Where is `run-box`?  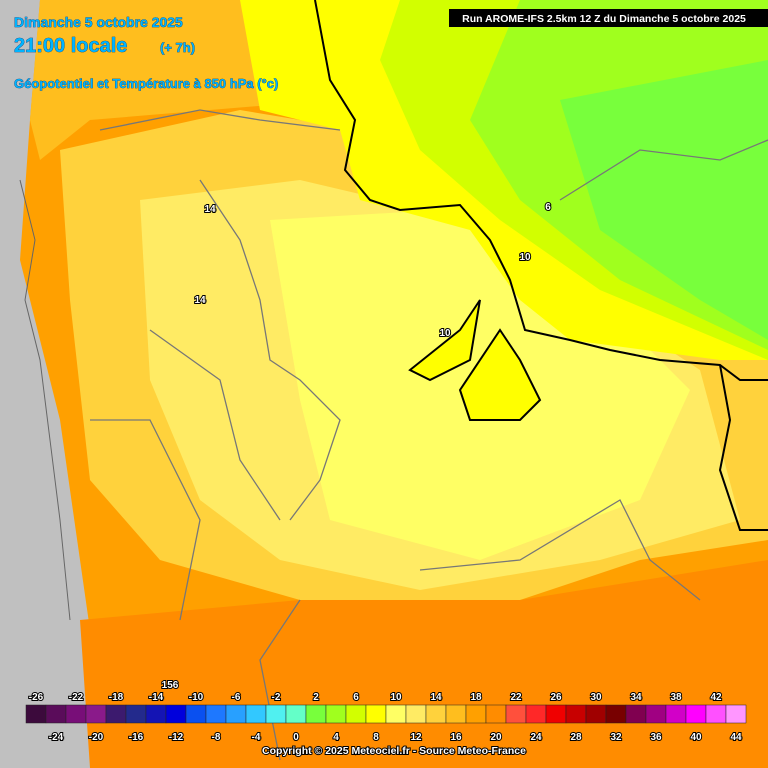 run-box is located at coordinates (608, 18).